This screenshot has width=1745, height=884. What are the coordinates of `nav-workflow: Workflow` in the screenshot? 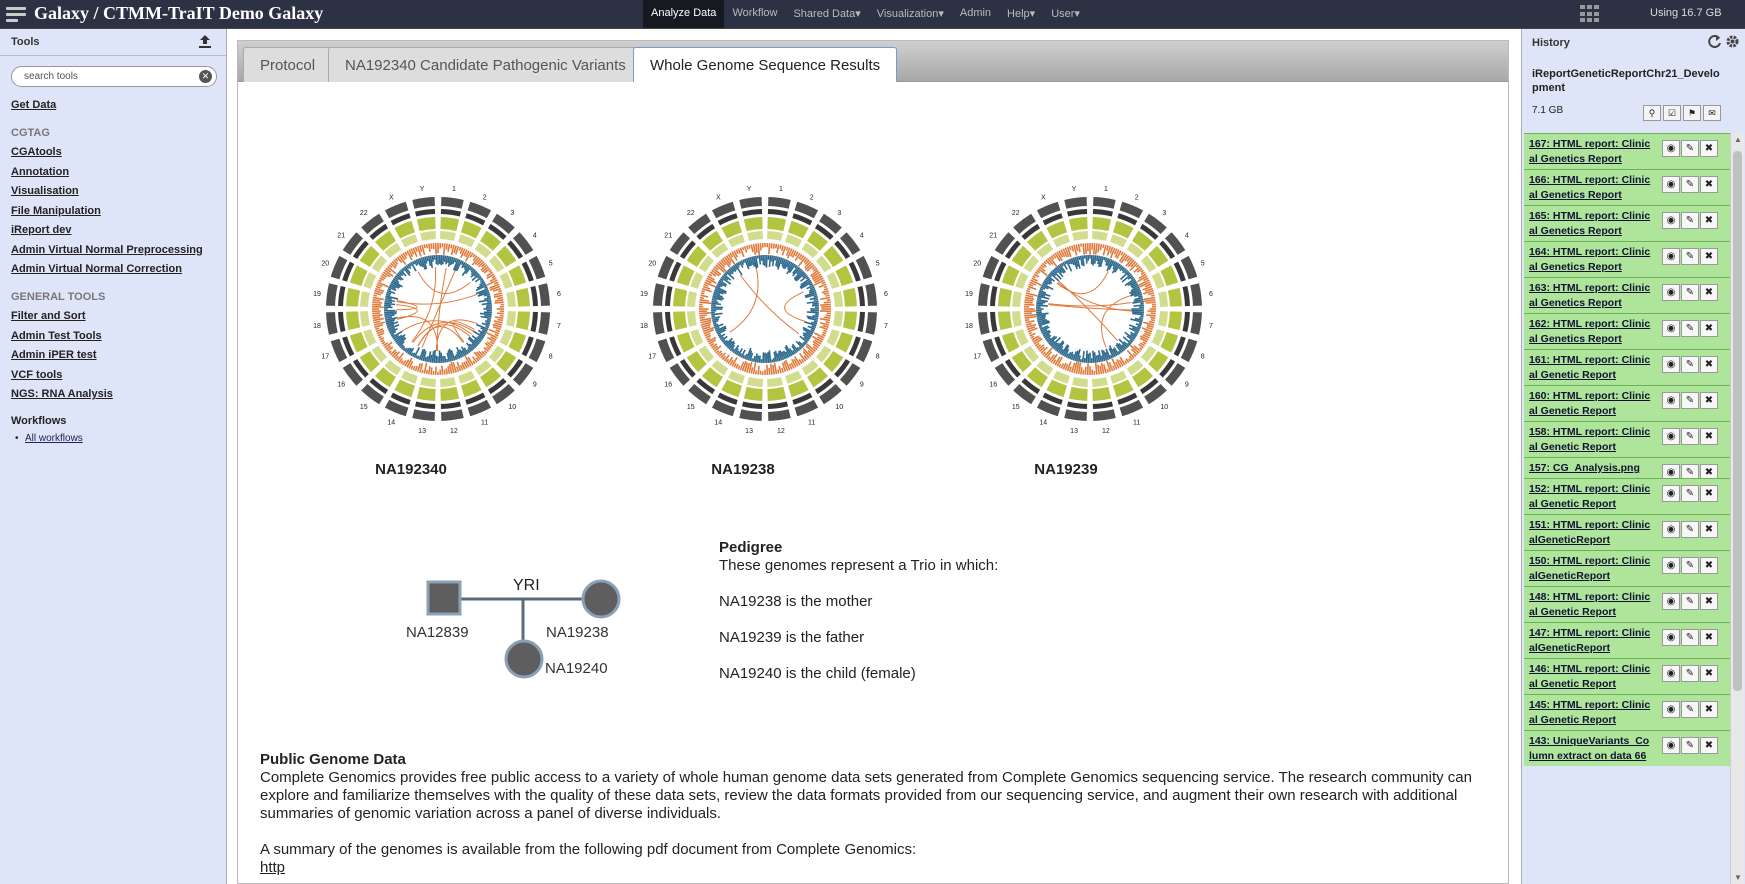 It's located at (755, 13).